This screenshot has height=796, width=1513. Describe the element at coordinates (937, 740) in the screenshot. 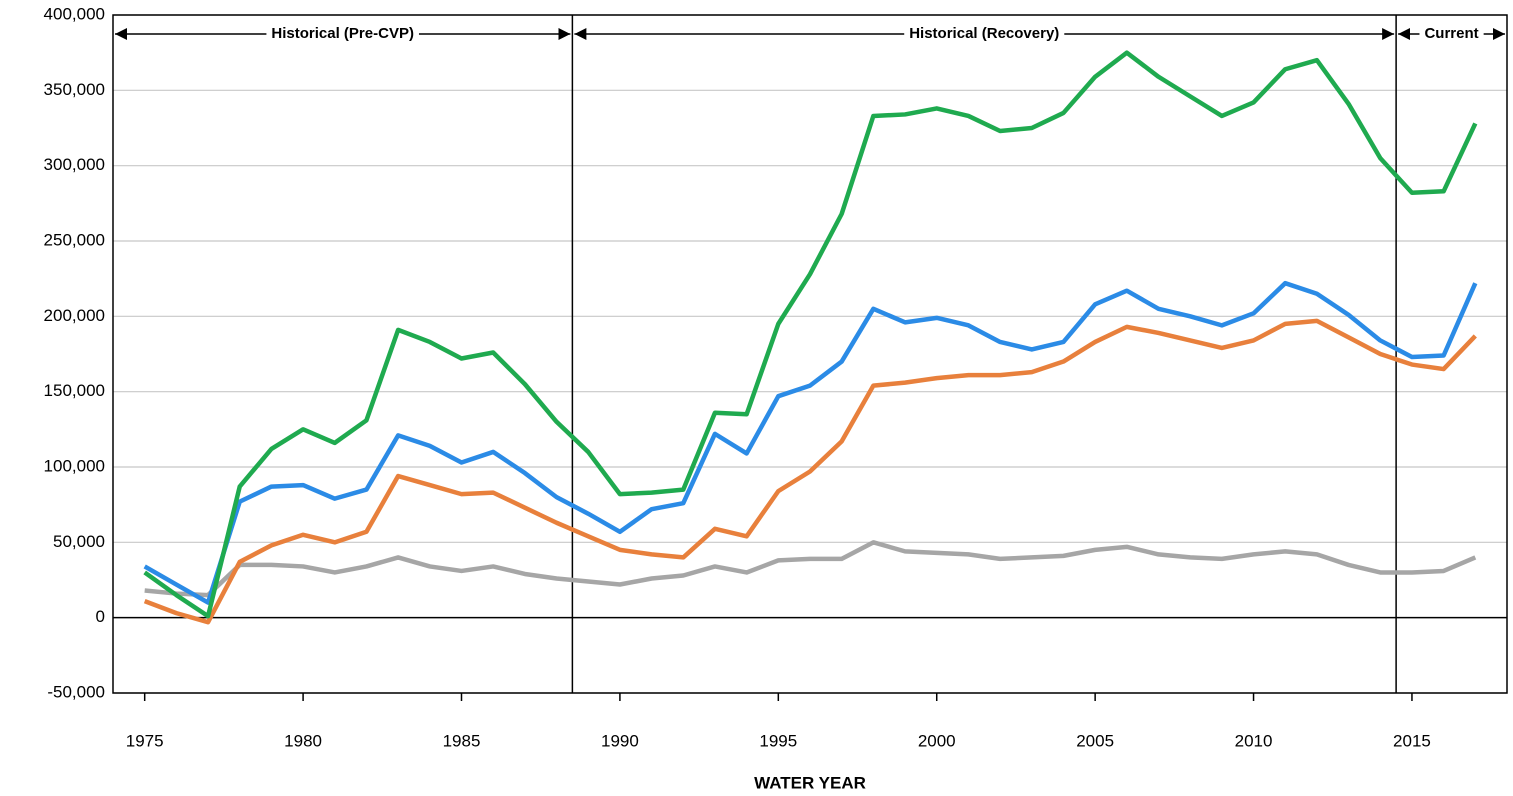

I see `x-tick-label: 2000` at that location.